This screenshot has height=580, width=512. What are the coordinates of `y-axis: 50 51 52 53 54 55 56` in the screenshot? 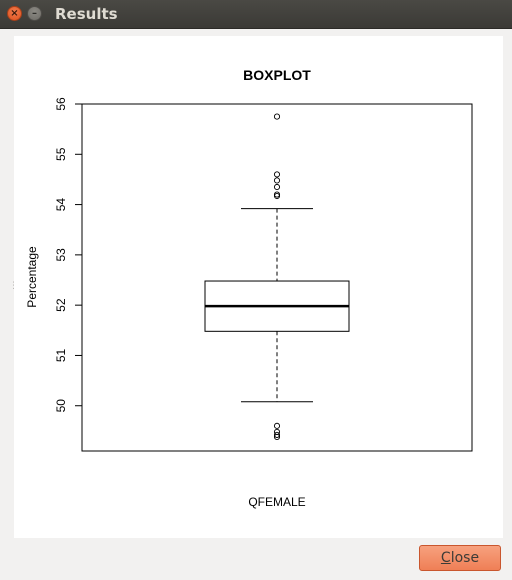 It's located at (68, 255).